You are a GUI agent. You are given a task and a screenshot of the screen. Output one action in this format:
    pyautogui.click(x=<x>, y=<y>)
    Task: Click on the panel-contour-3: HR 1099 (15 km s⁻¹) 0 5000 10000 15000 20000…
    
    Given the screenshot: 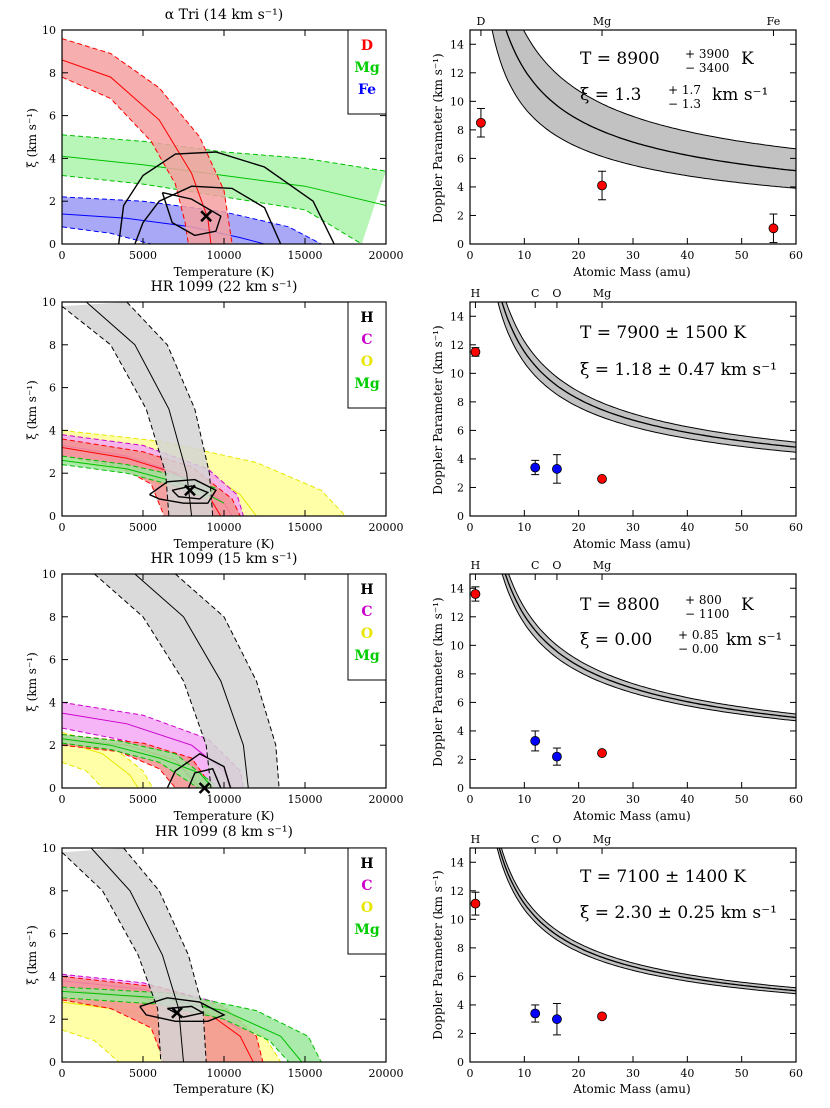 What is the action you would take?
    pyautogui.click(x=214, y=687)
    